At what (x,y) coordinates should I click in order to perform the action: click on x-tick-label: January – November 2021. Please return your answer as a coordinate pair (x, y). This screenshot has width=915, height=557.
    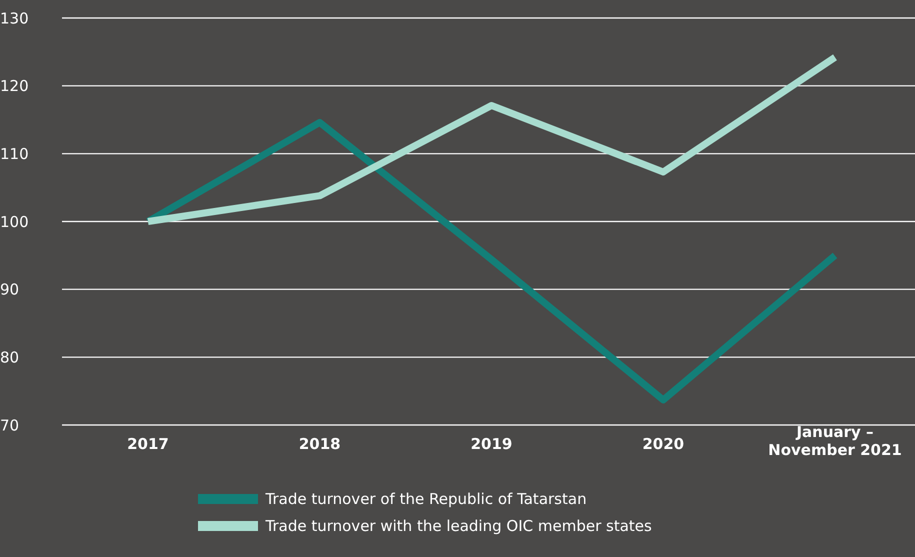
    Looking at the image, I should click on (835, 441).